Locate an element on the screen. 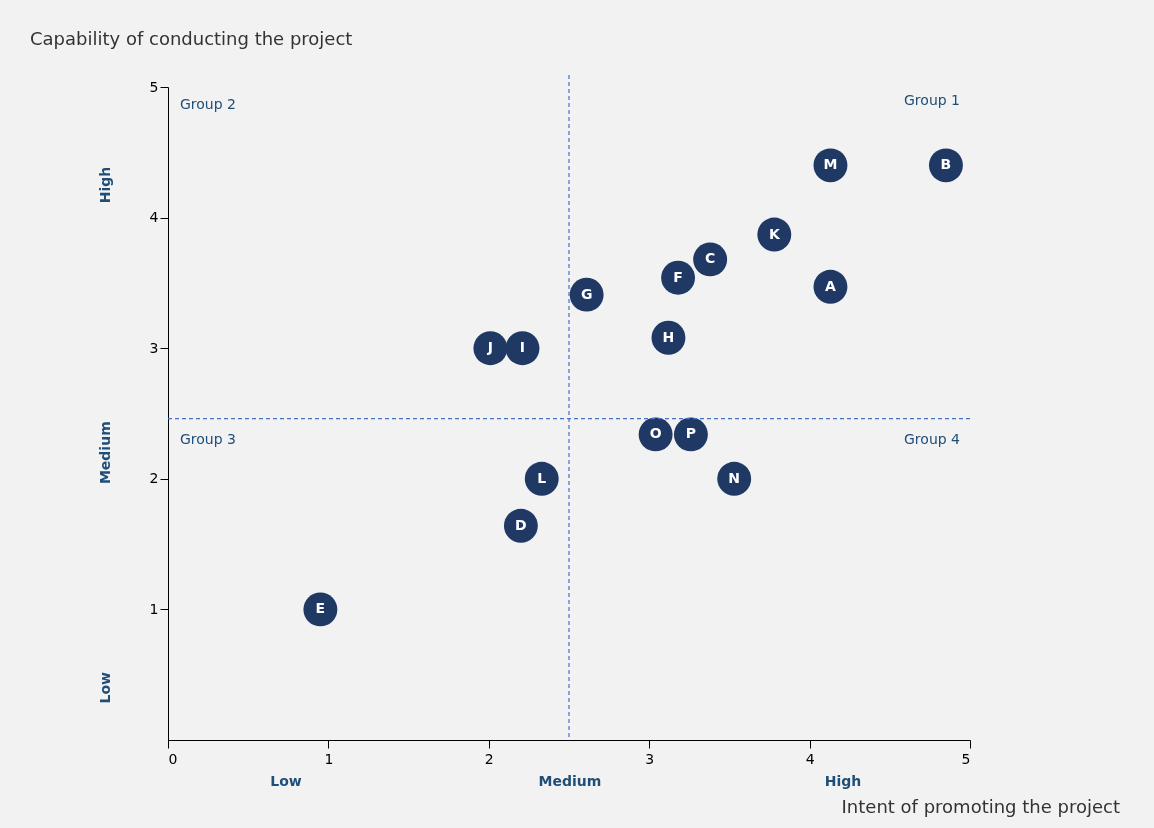 The height and width of the screenshot is (828, 1154). x-tick-label: 2 is located at coordinates (489, 758).